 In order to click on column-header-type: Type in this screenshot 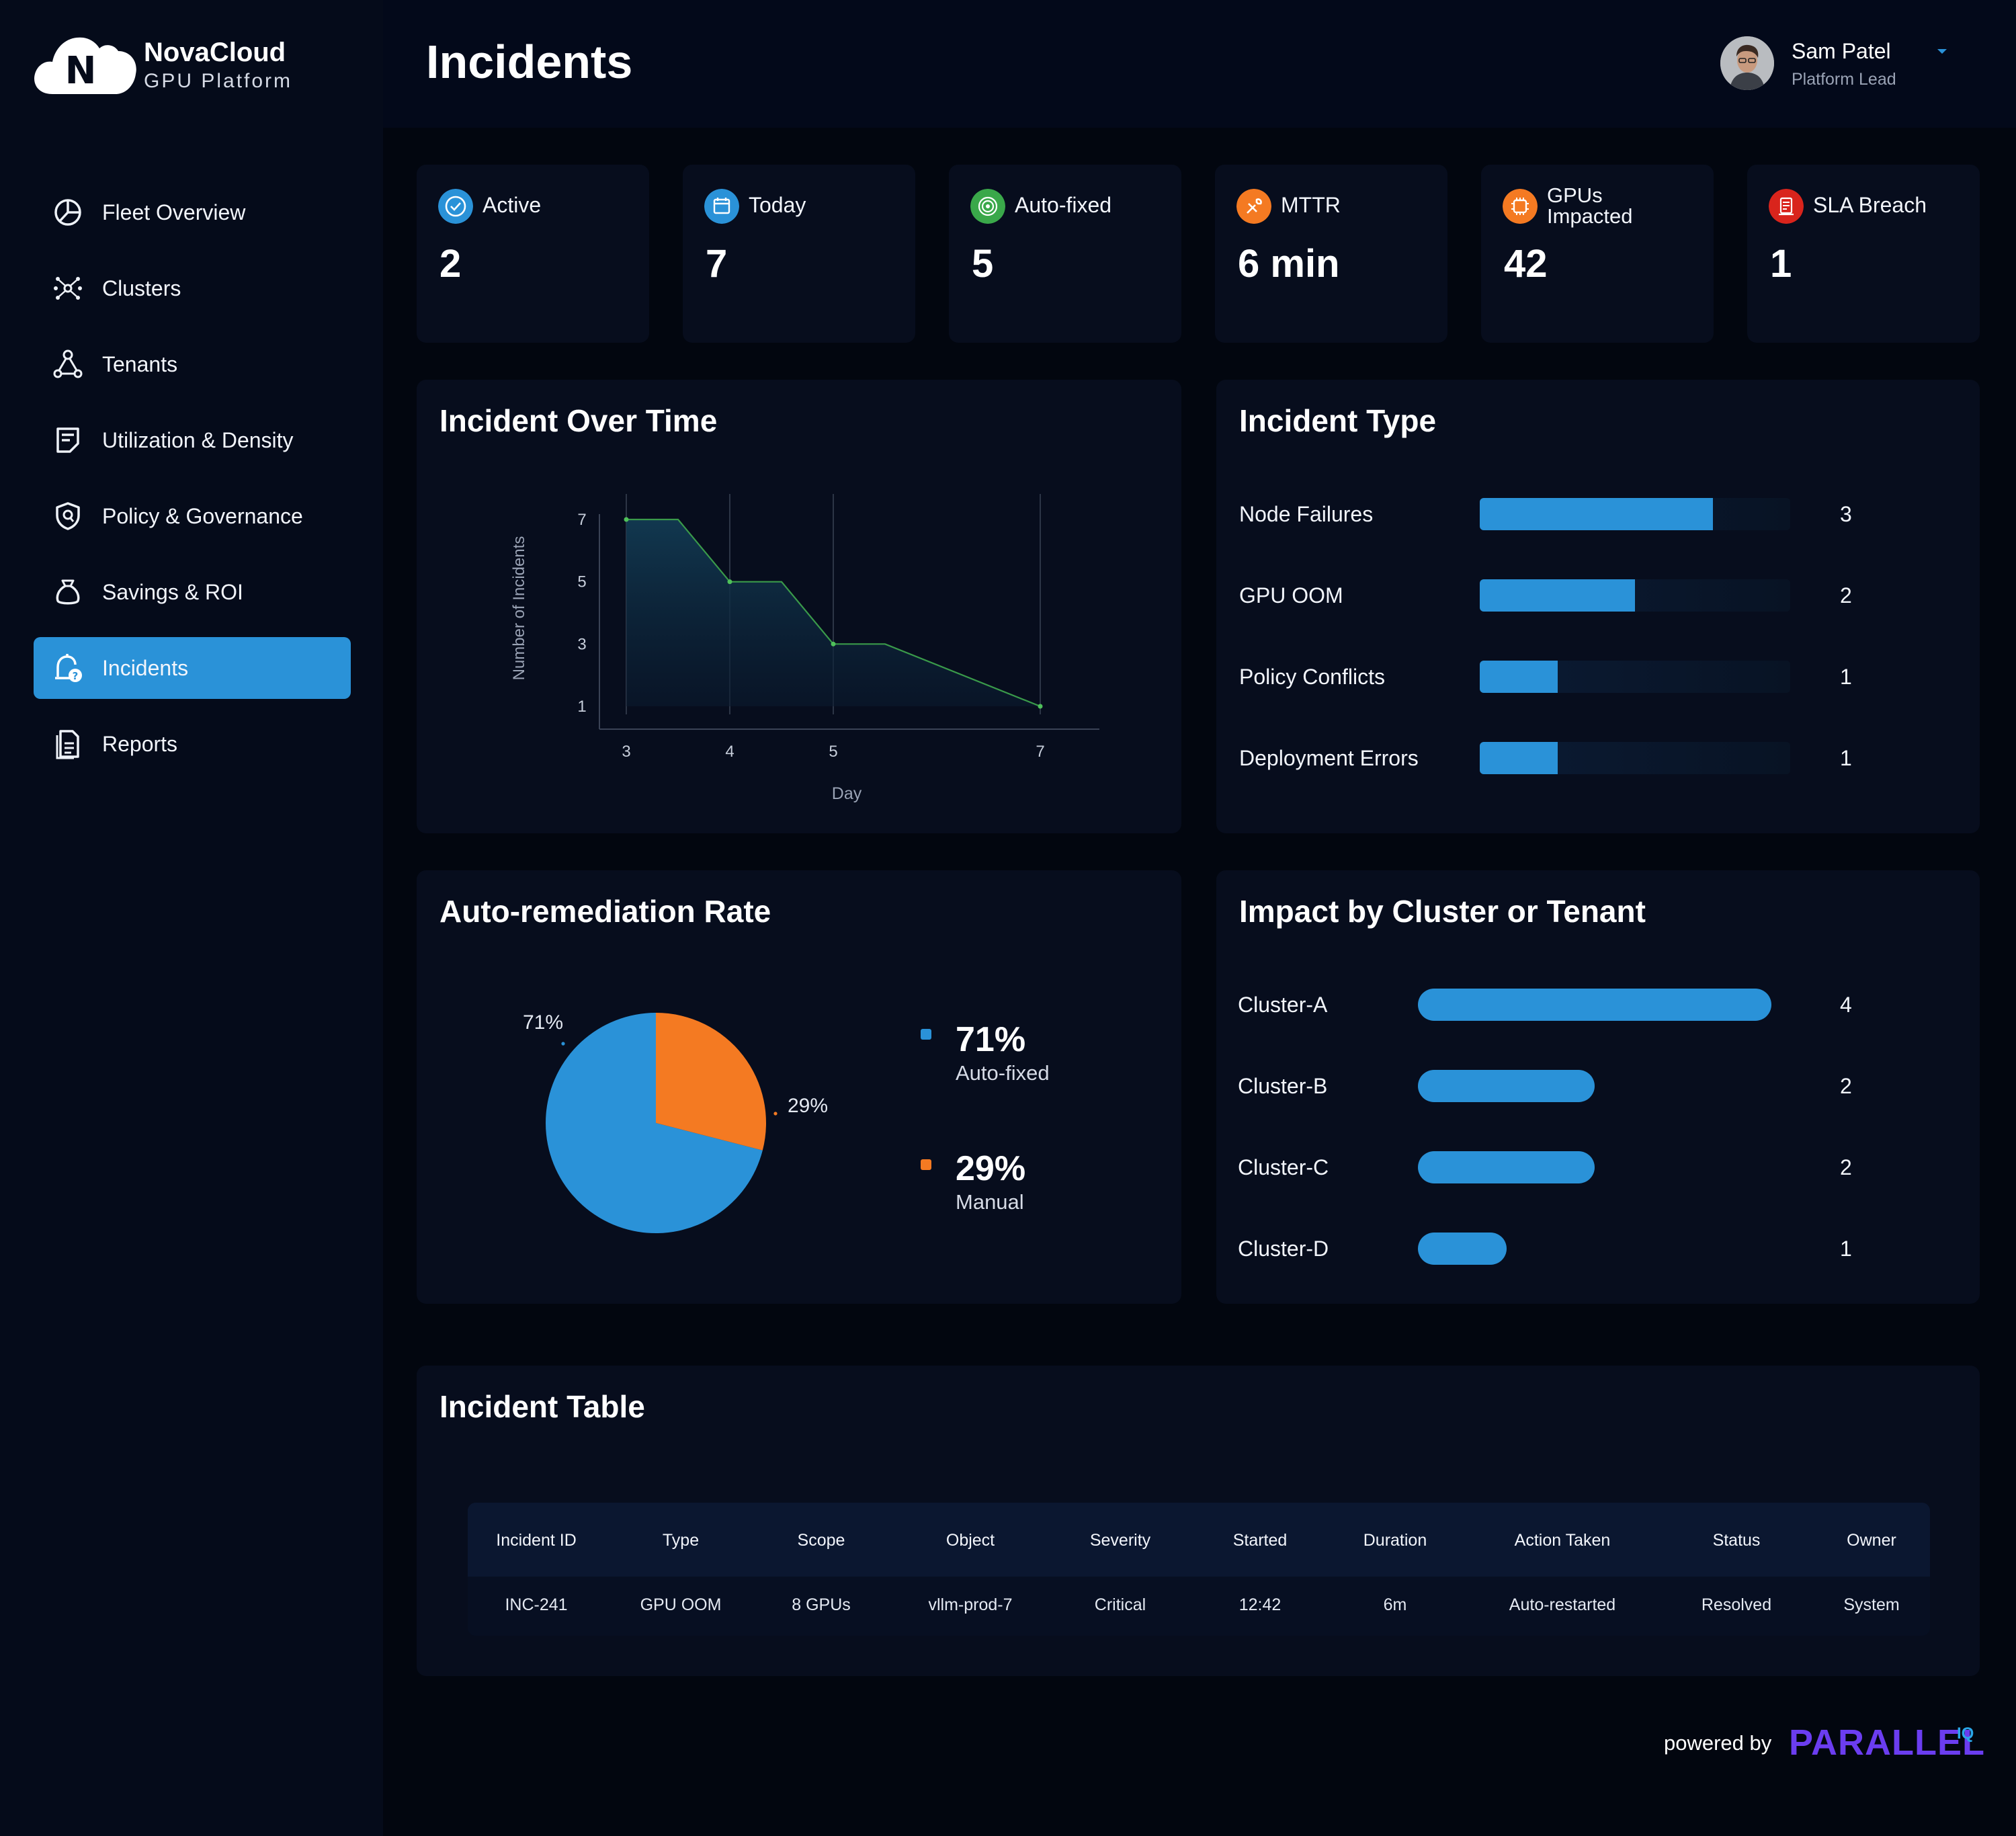, I will do `click(681, 1540)`.